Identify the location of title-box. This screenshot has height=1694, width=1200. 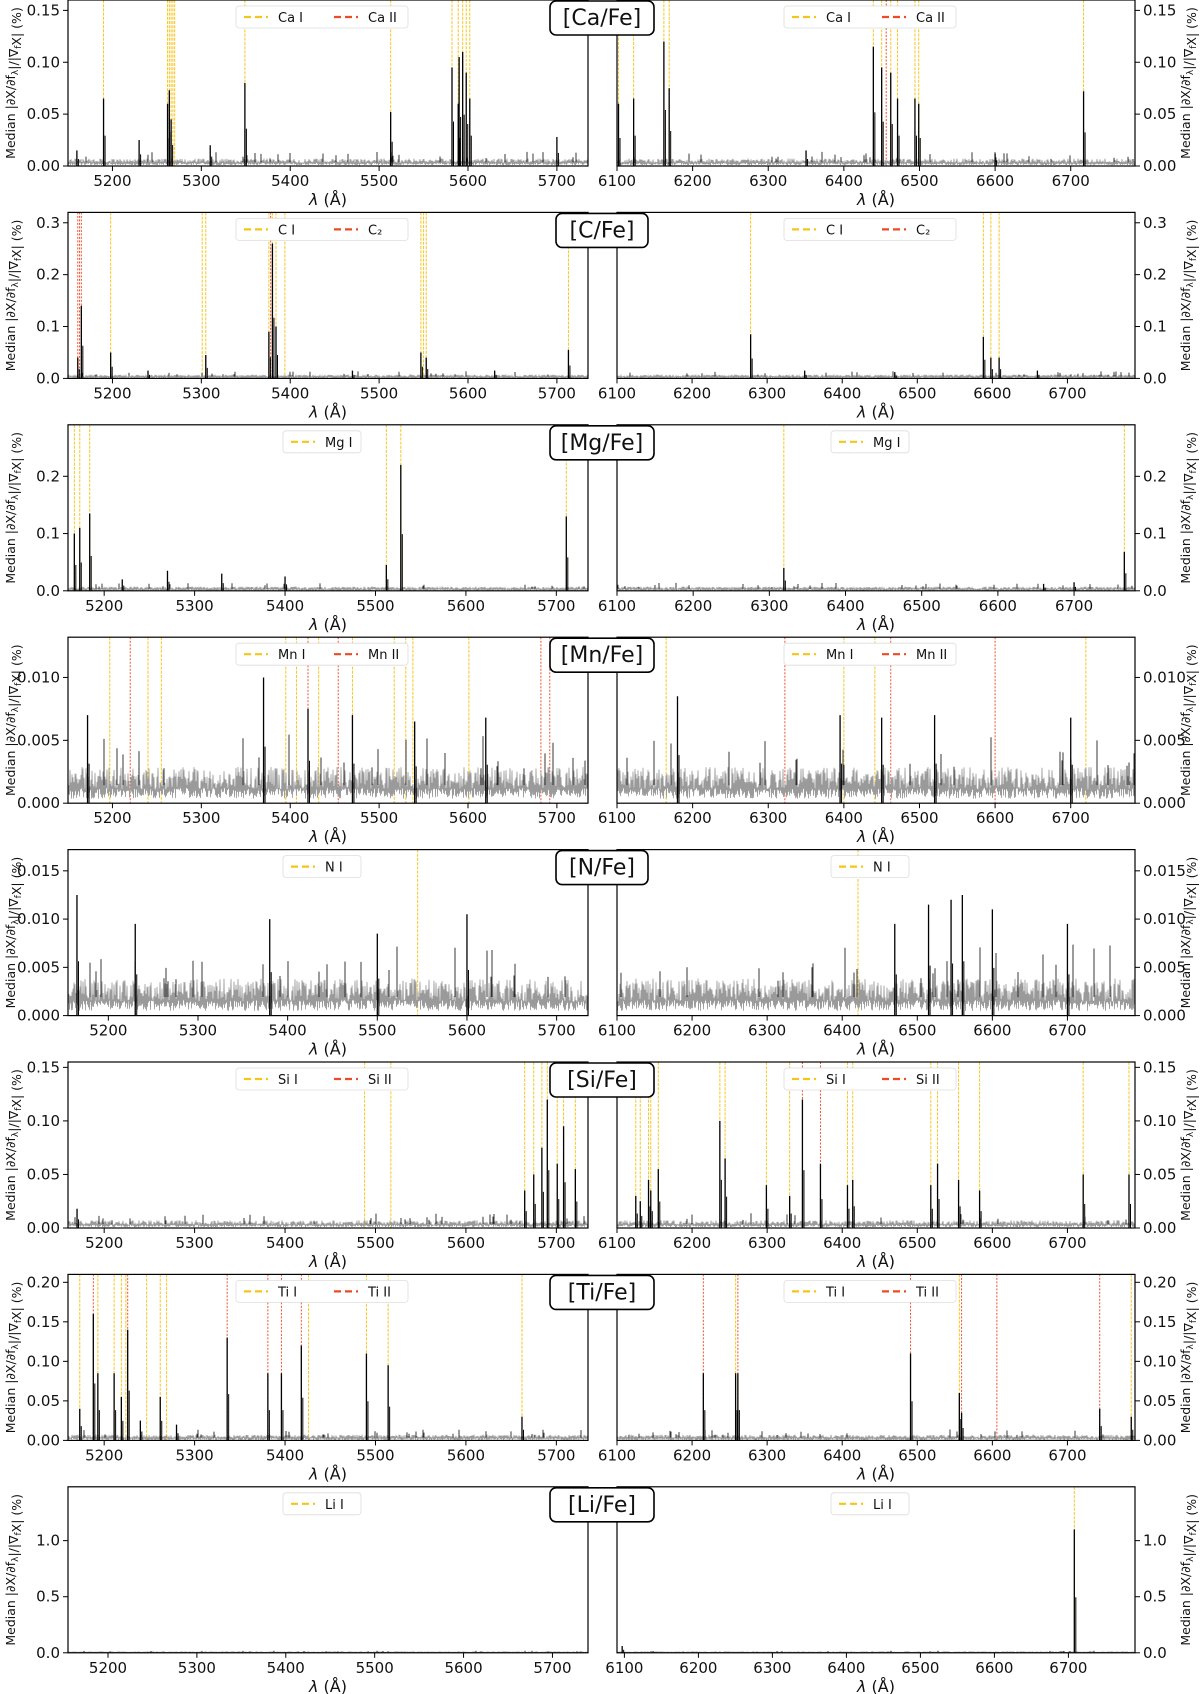
(602, 230).